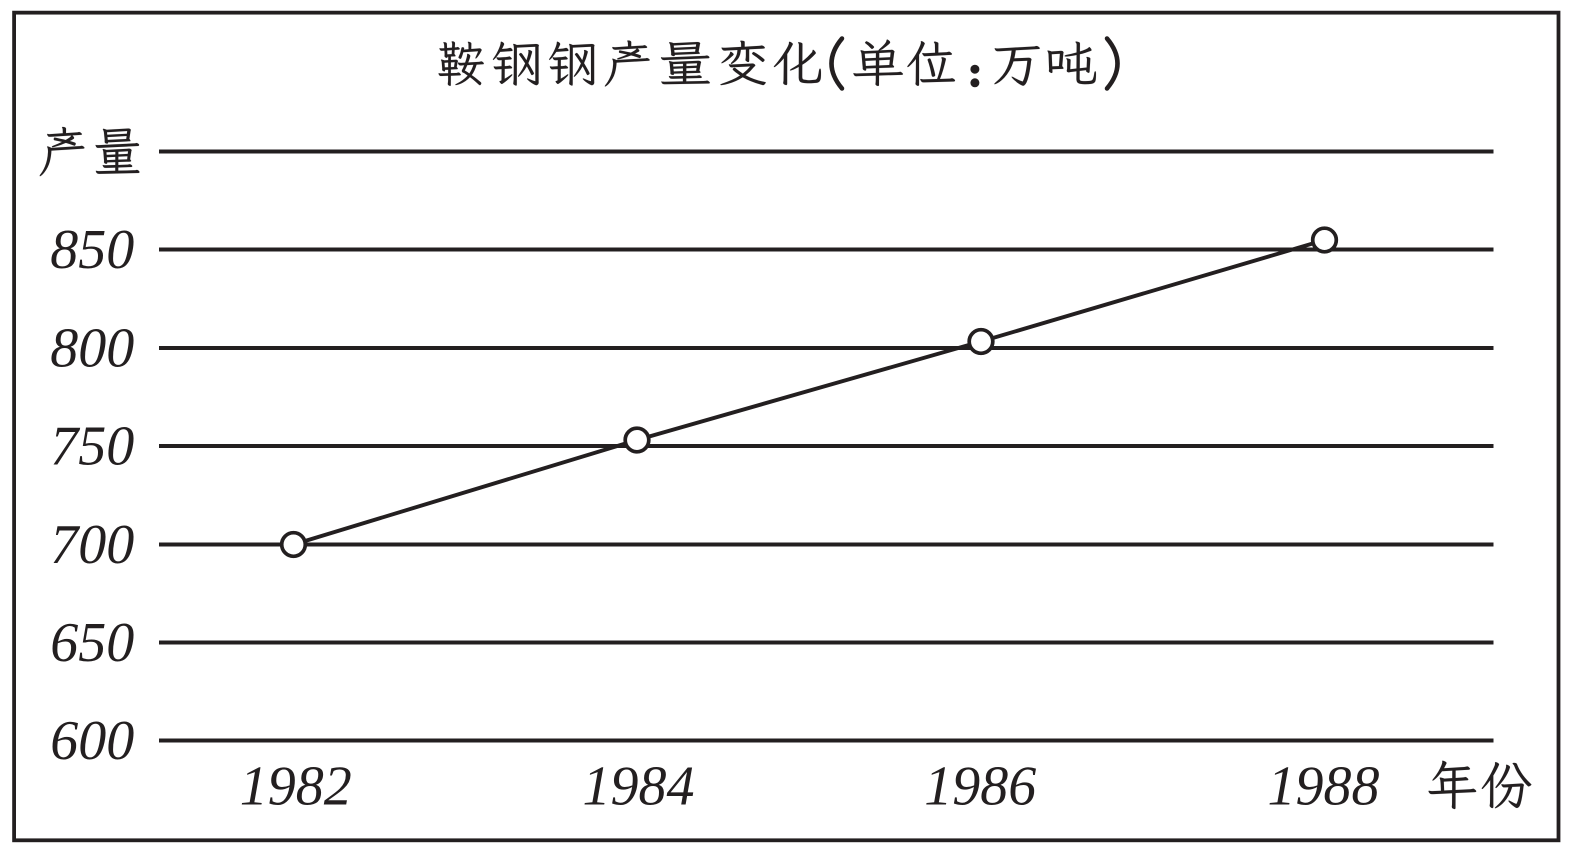 The image size is (1571, 853). What do you see at coordinates (92, 349) in the screenshot?
I see `svg-text: 800` at bounding box center [92, 349].